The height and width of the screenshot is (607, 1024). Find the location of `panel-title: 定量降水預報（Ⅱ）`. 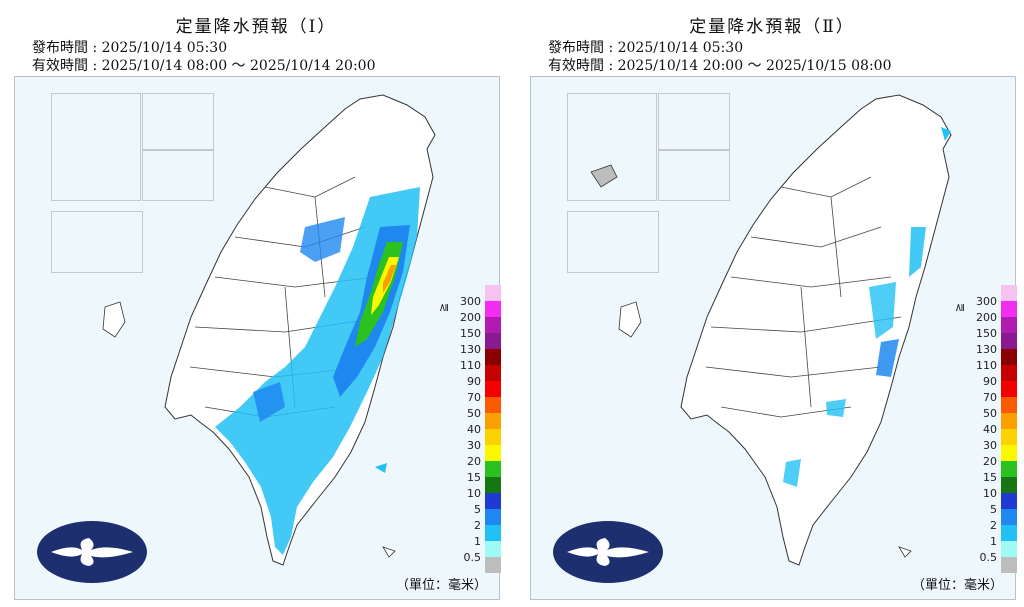

panel-title: 定量降水預報（Ⅱ） is located at coordinates (772, 27).